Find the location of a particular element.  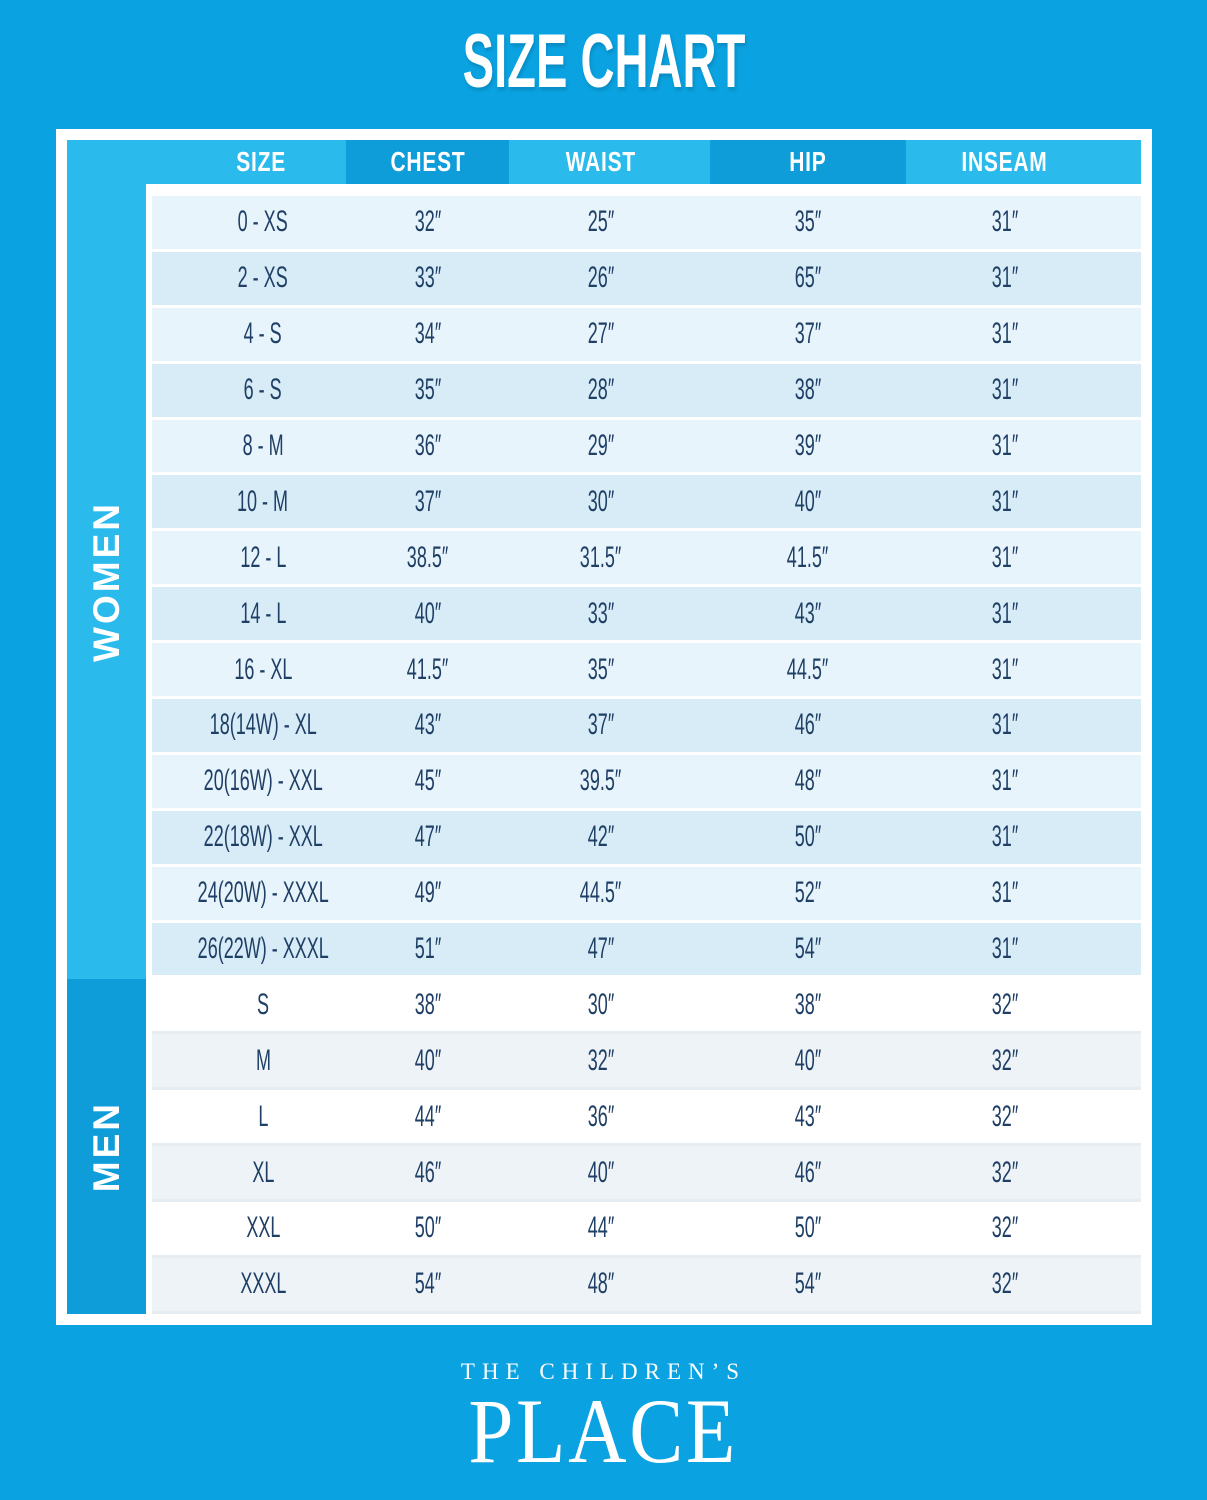

table-row: 26(22W) - XXXL 51″ 47″ 54″ 31″ is located at coordinates (646, 950).